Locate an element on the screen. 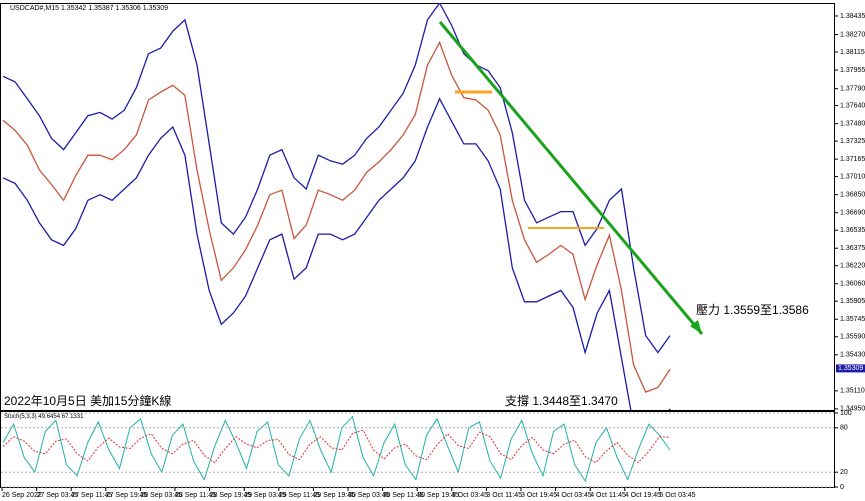  x-tick-label: 30 Sep 03:45 is located at coordinates (369, 495).